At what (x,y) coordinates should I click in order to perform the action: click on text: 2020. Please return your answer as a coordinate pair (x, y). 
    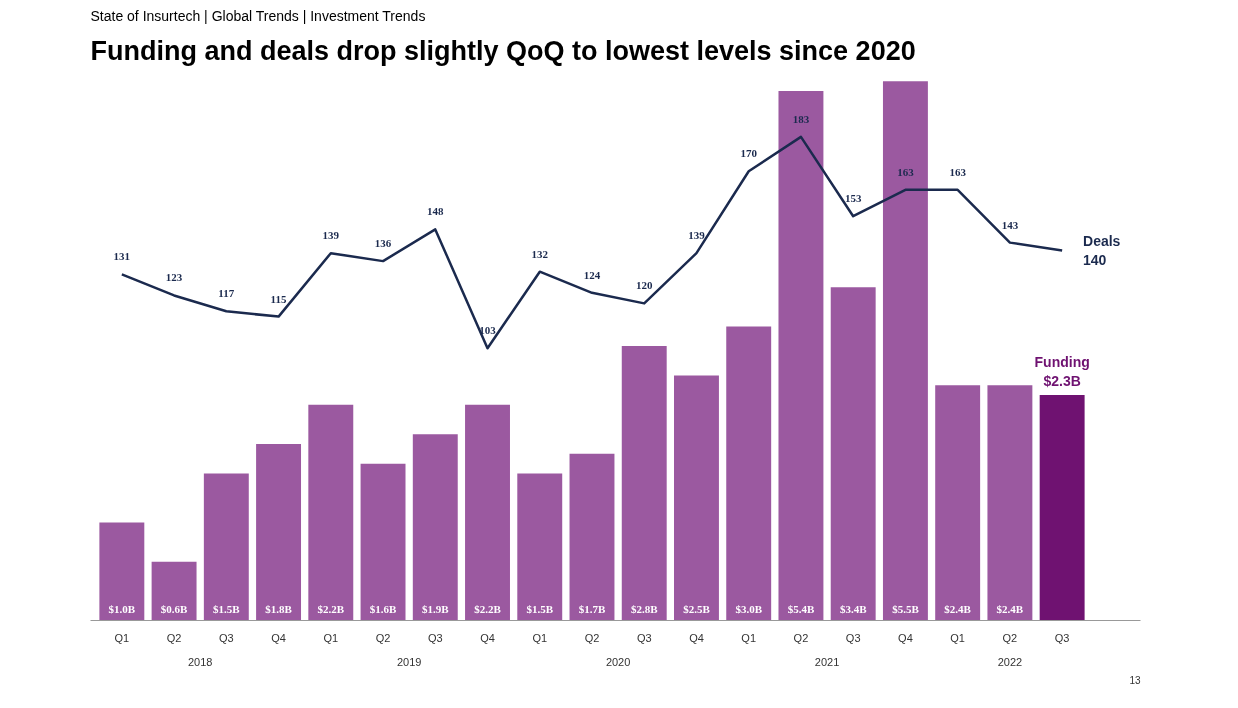
    Looking at the image, I should click on (618, 661).